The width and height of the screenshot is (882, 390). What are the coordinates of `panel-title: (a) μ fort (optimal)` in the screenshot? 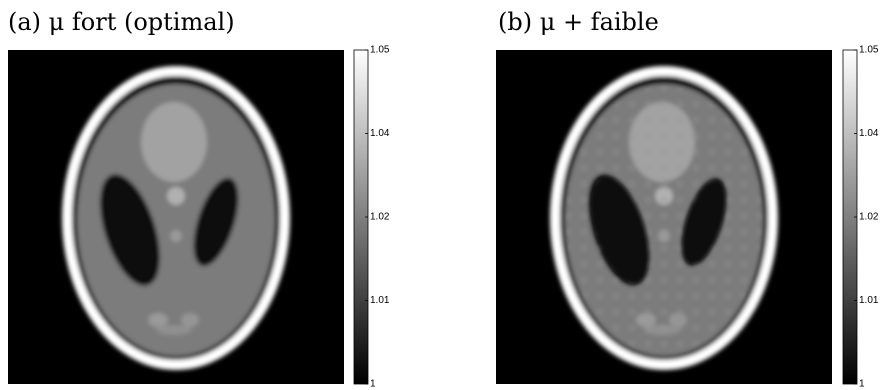 It's located at (121, 22).